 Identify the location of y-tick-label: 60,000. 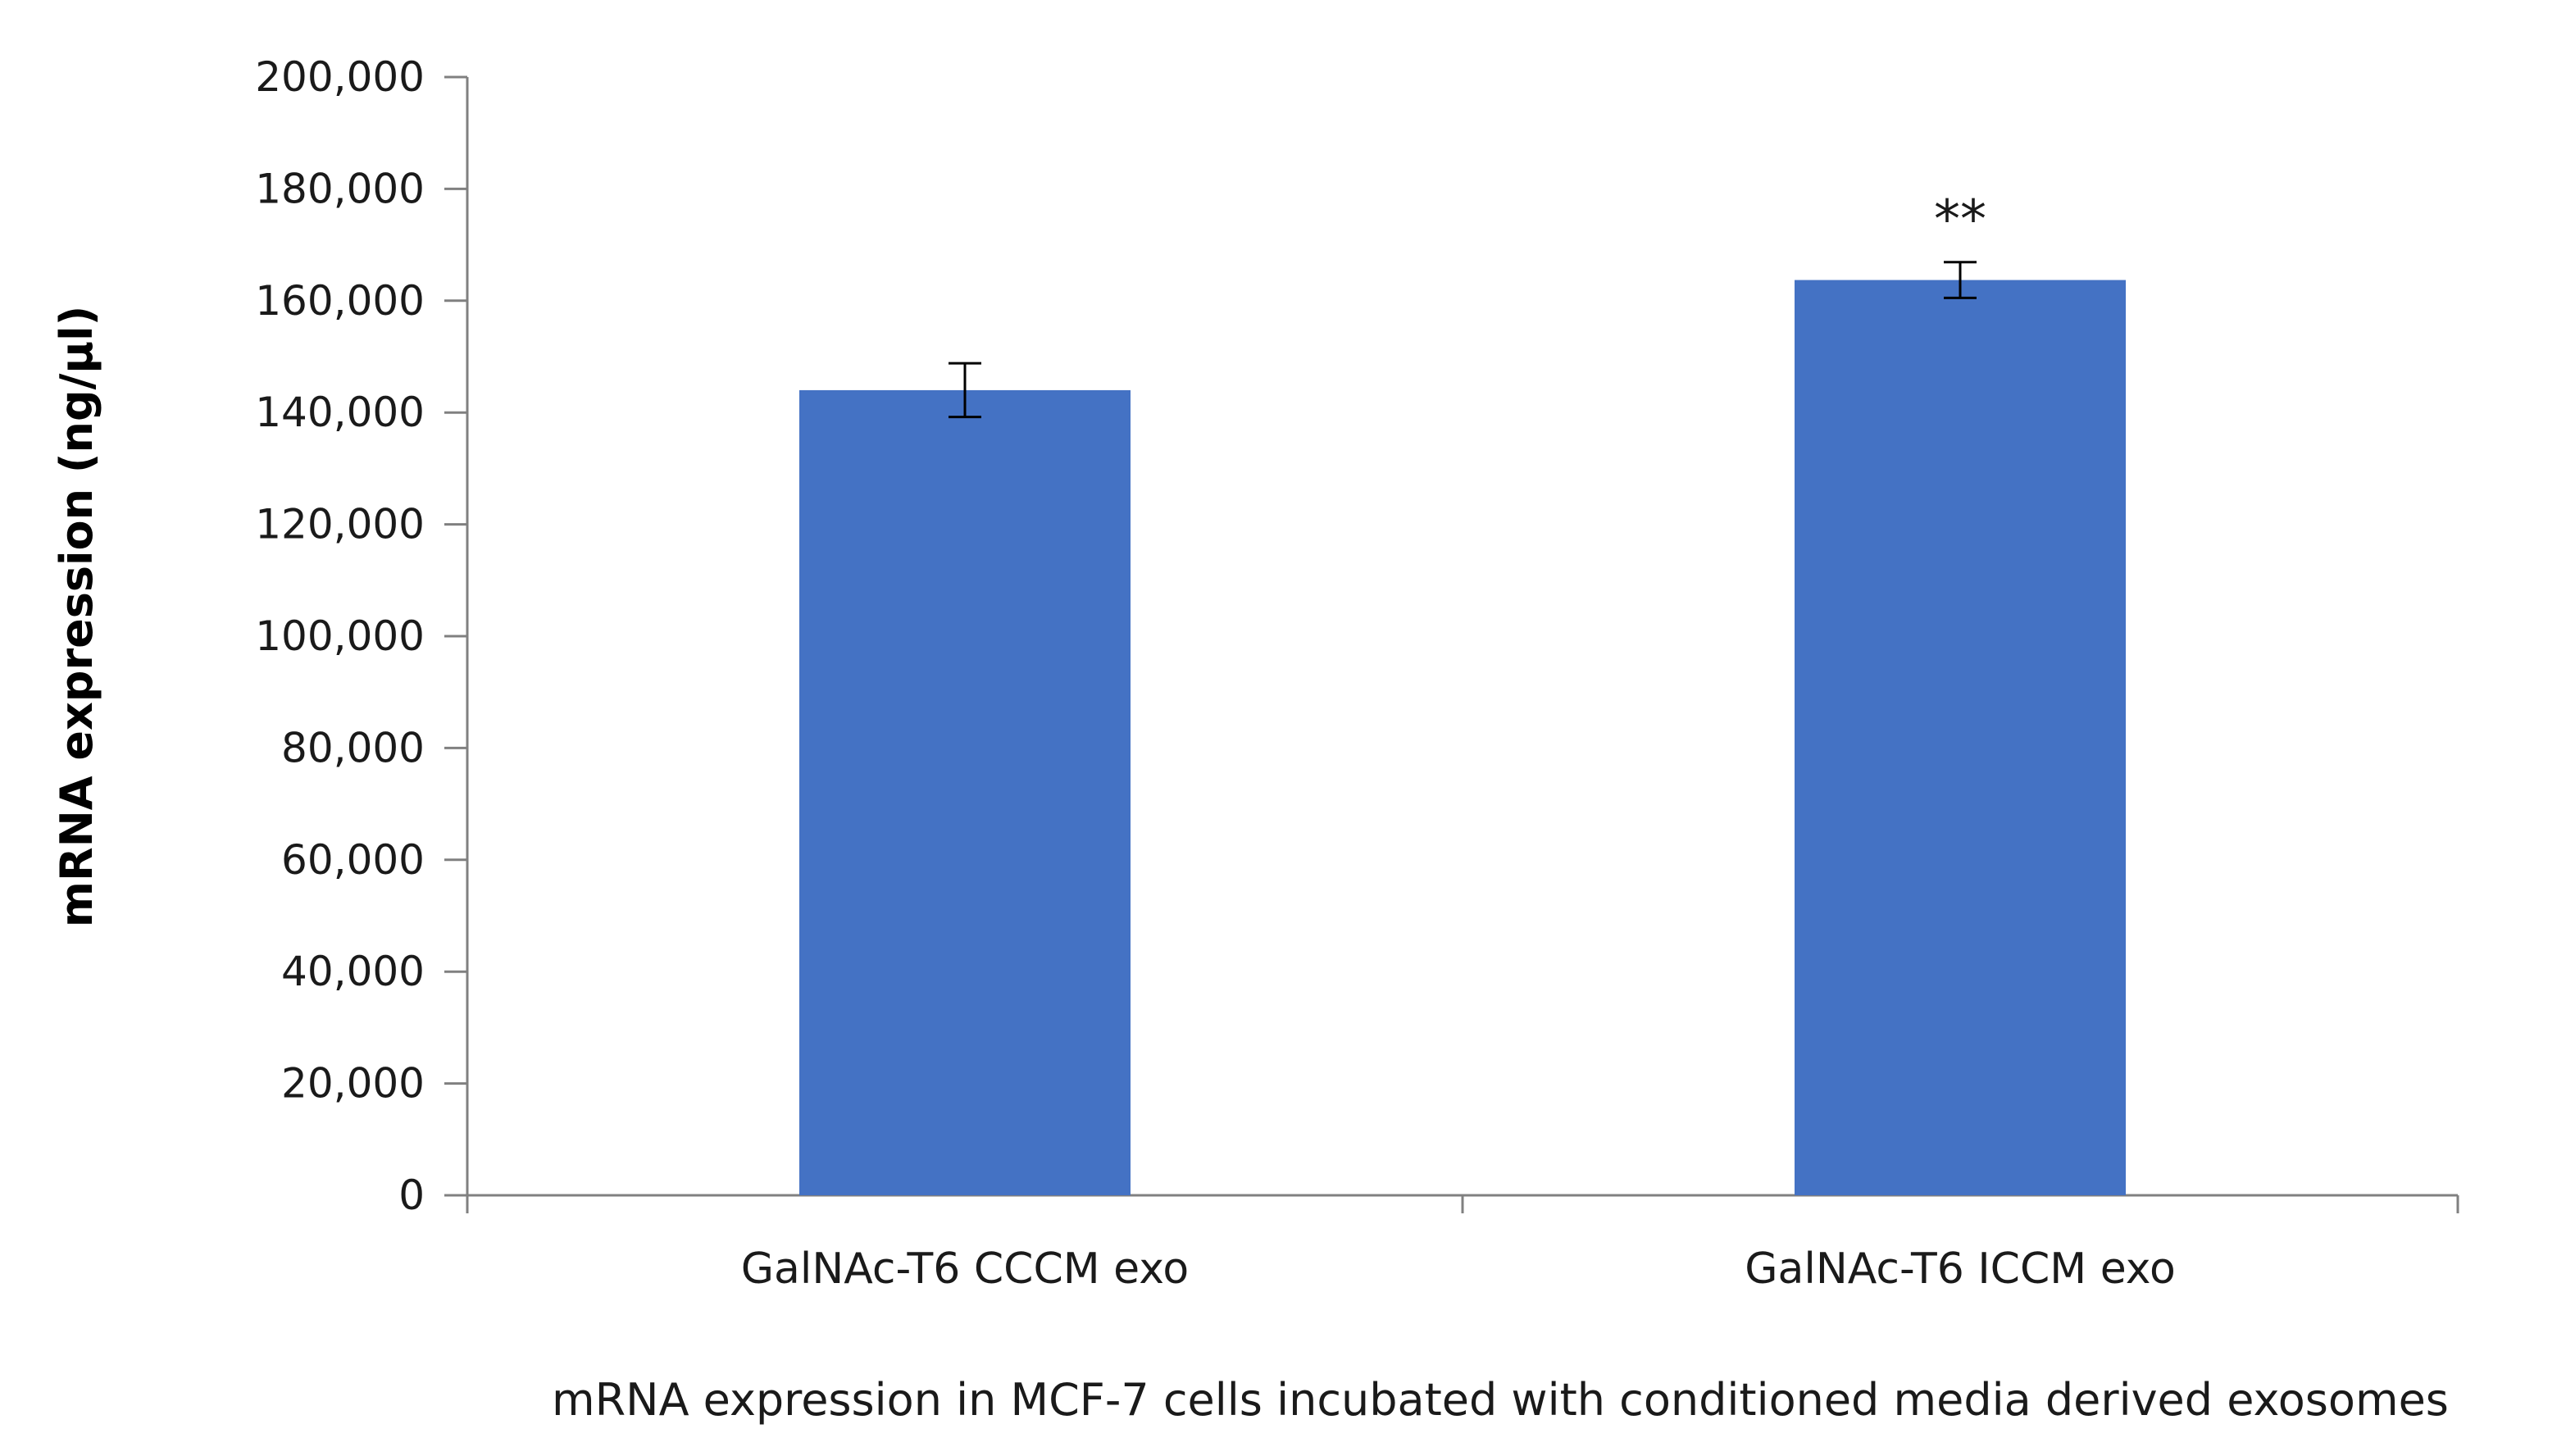
(353, 860).